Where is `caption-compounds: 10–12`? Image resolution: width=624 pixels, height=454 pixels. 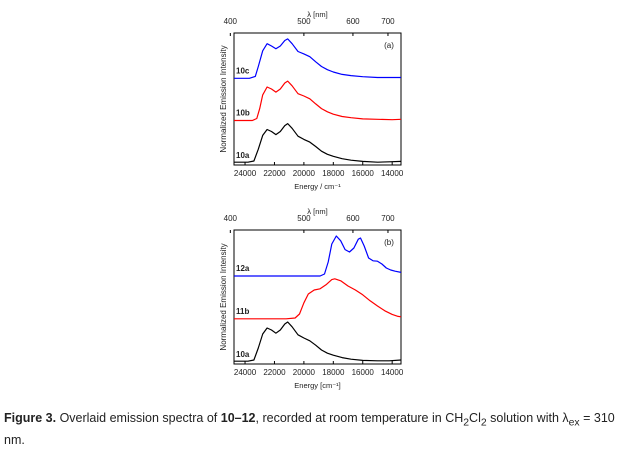
caption-compounds: 10–12 is located at coordinates (238, 418).